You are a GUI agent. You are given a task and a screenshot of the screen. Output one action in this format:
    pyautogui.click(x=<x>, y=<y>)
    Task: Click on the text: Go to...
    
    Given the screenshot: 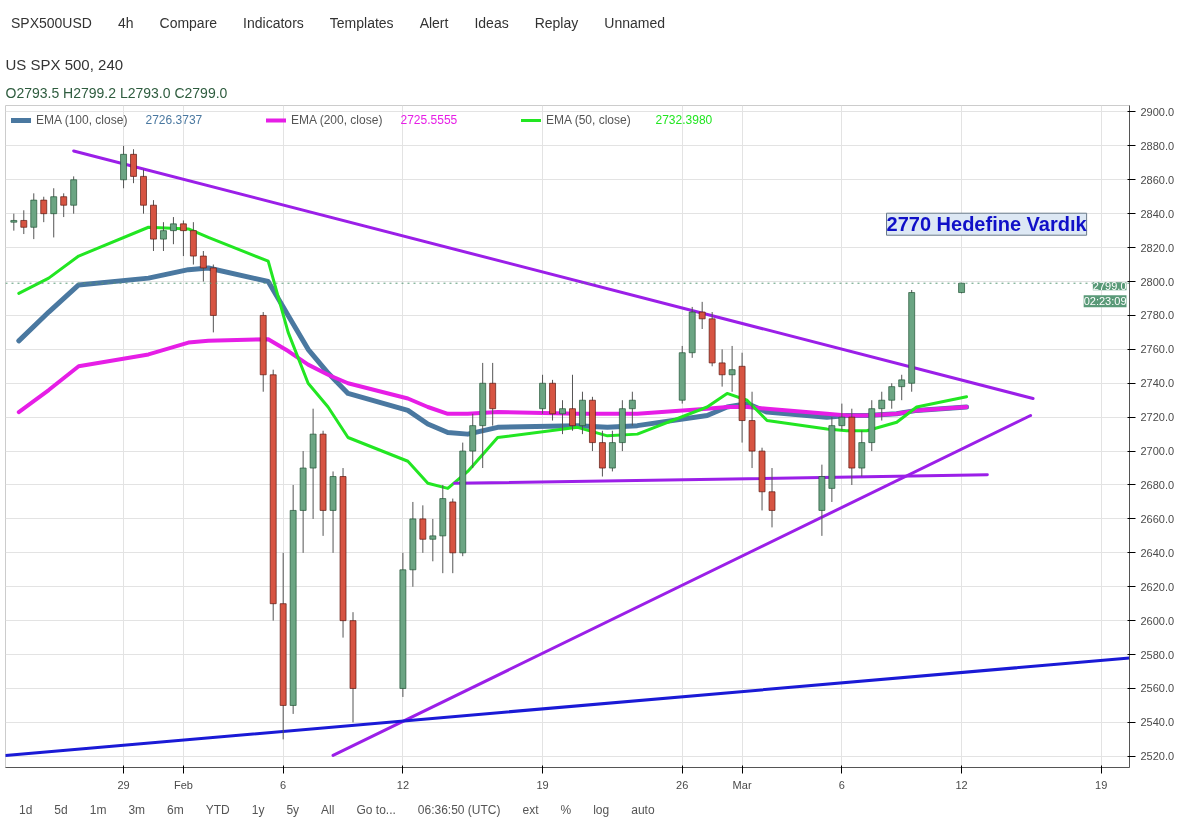 What is the action you would take?
    pyautogui.click(x=376, y=810)
    